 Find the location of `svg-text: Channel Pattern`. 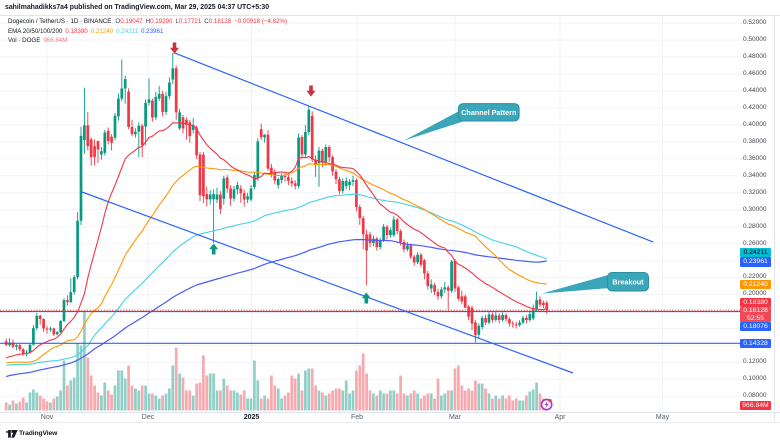

svg-text: Channel Pattern is located at coordinates (488, 112).